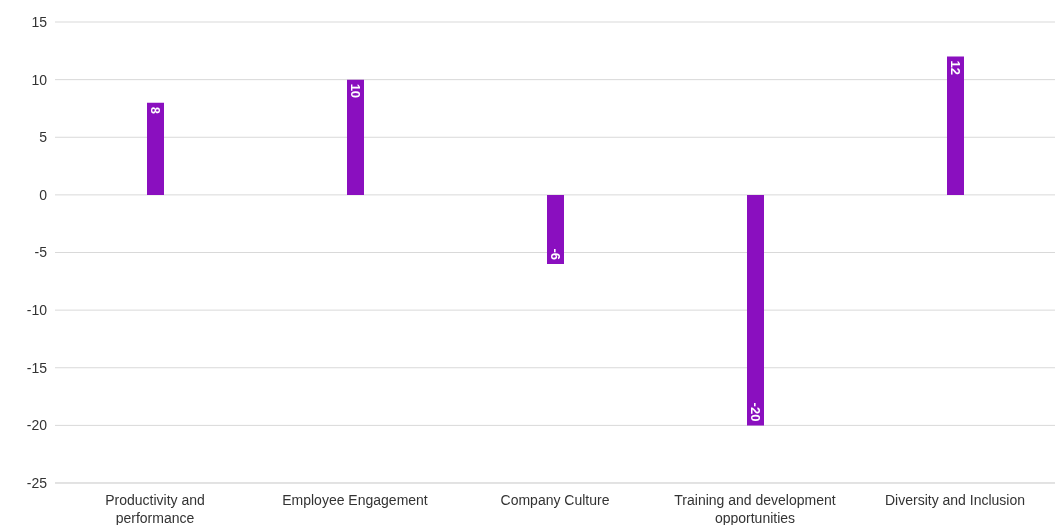 The image size is (1055, 525). What do you see at coordinates (555, 500) in the screenshot?
I see `x-tick-label: Company Culture` at bounding box center [555, 500].